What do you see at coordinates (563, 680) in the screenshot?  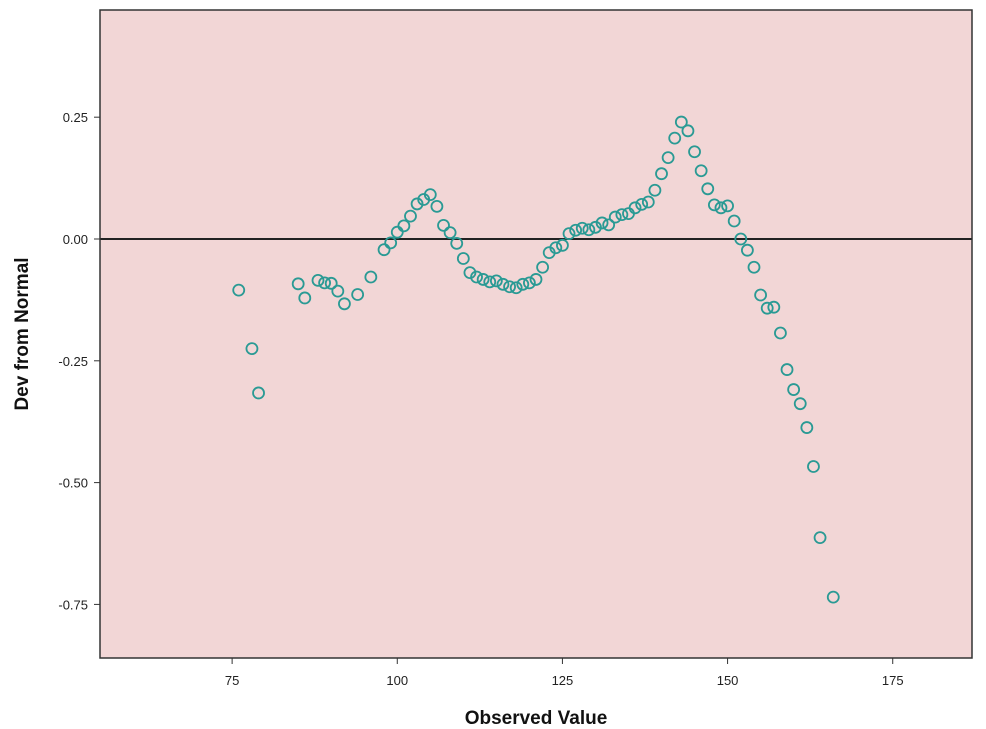 I see `x-tick-label: 125` at bounding box center [563, 680].